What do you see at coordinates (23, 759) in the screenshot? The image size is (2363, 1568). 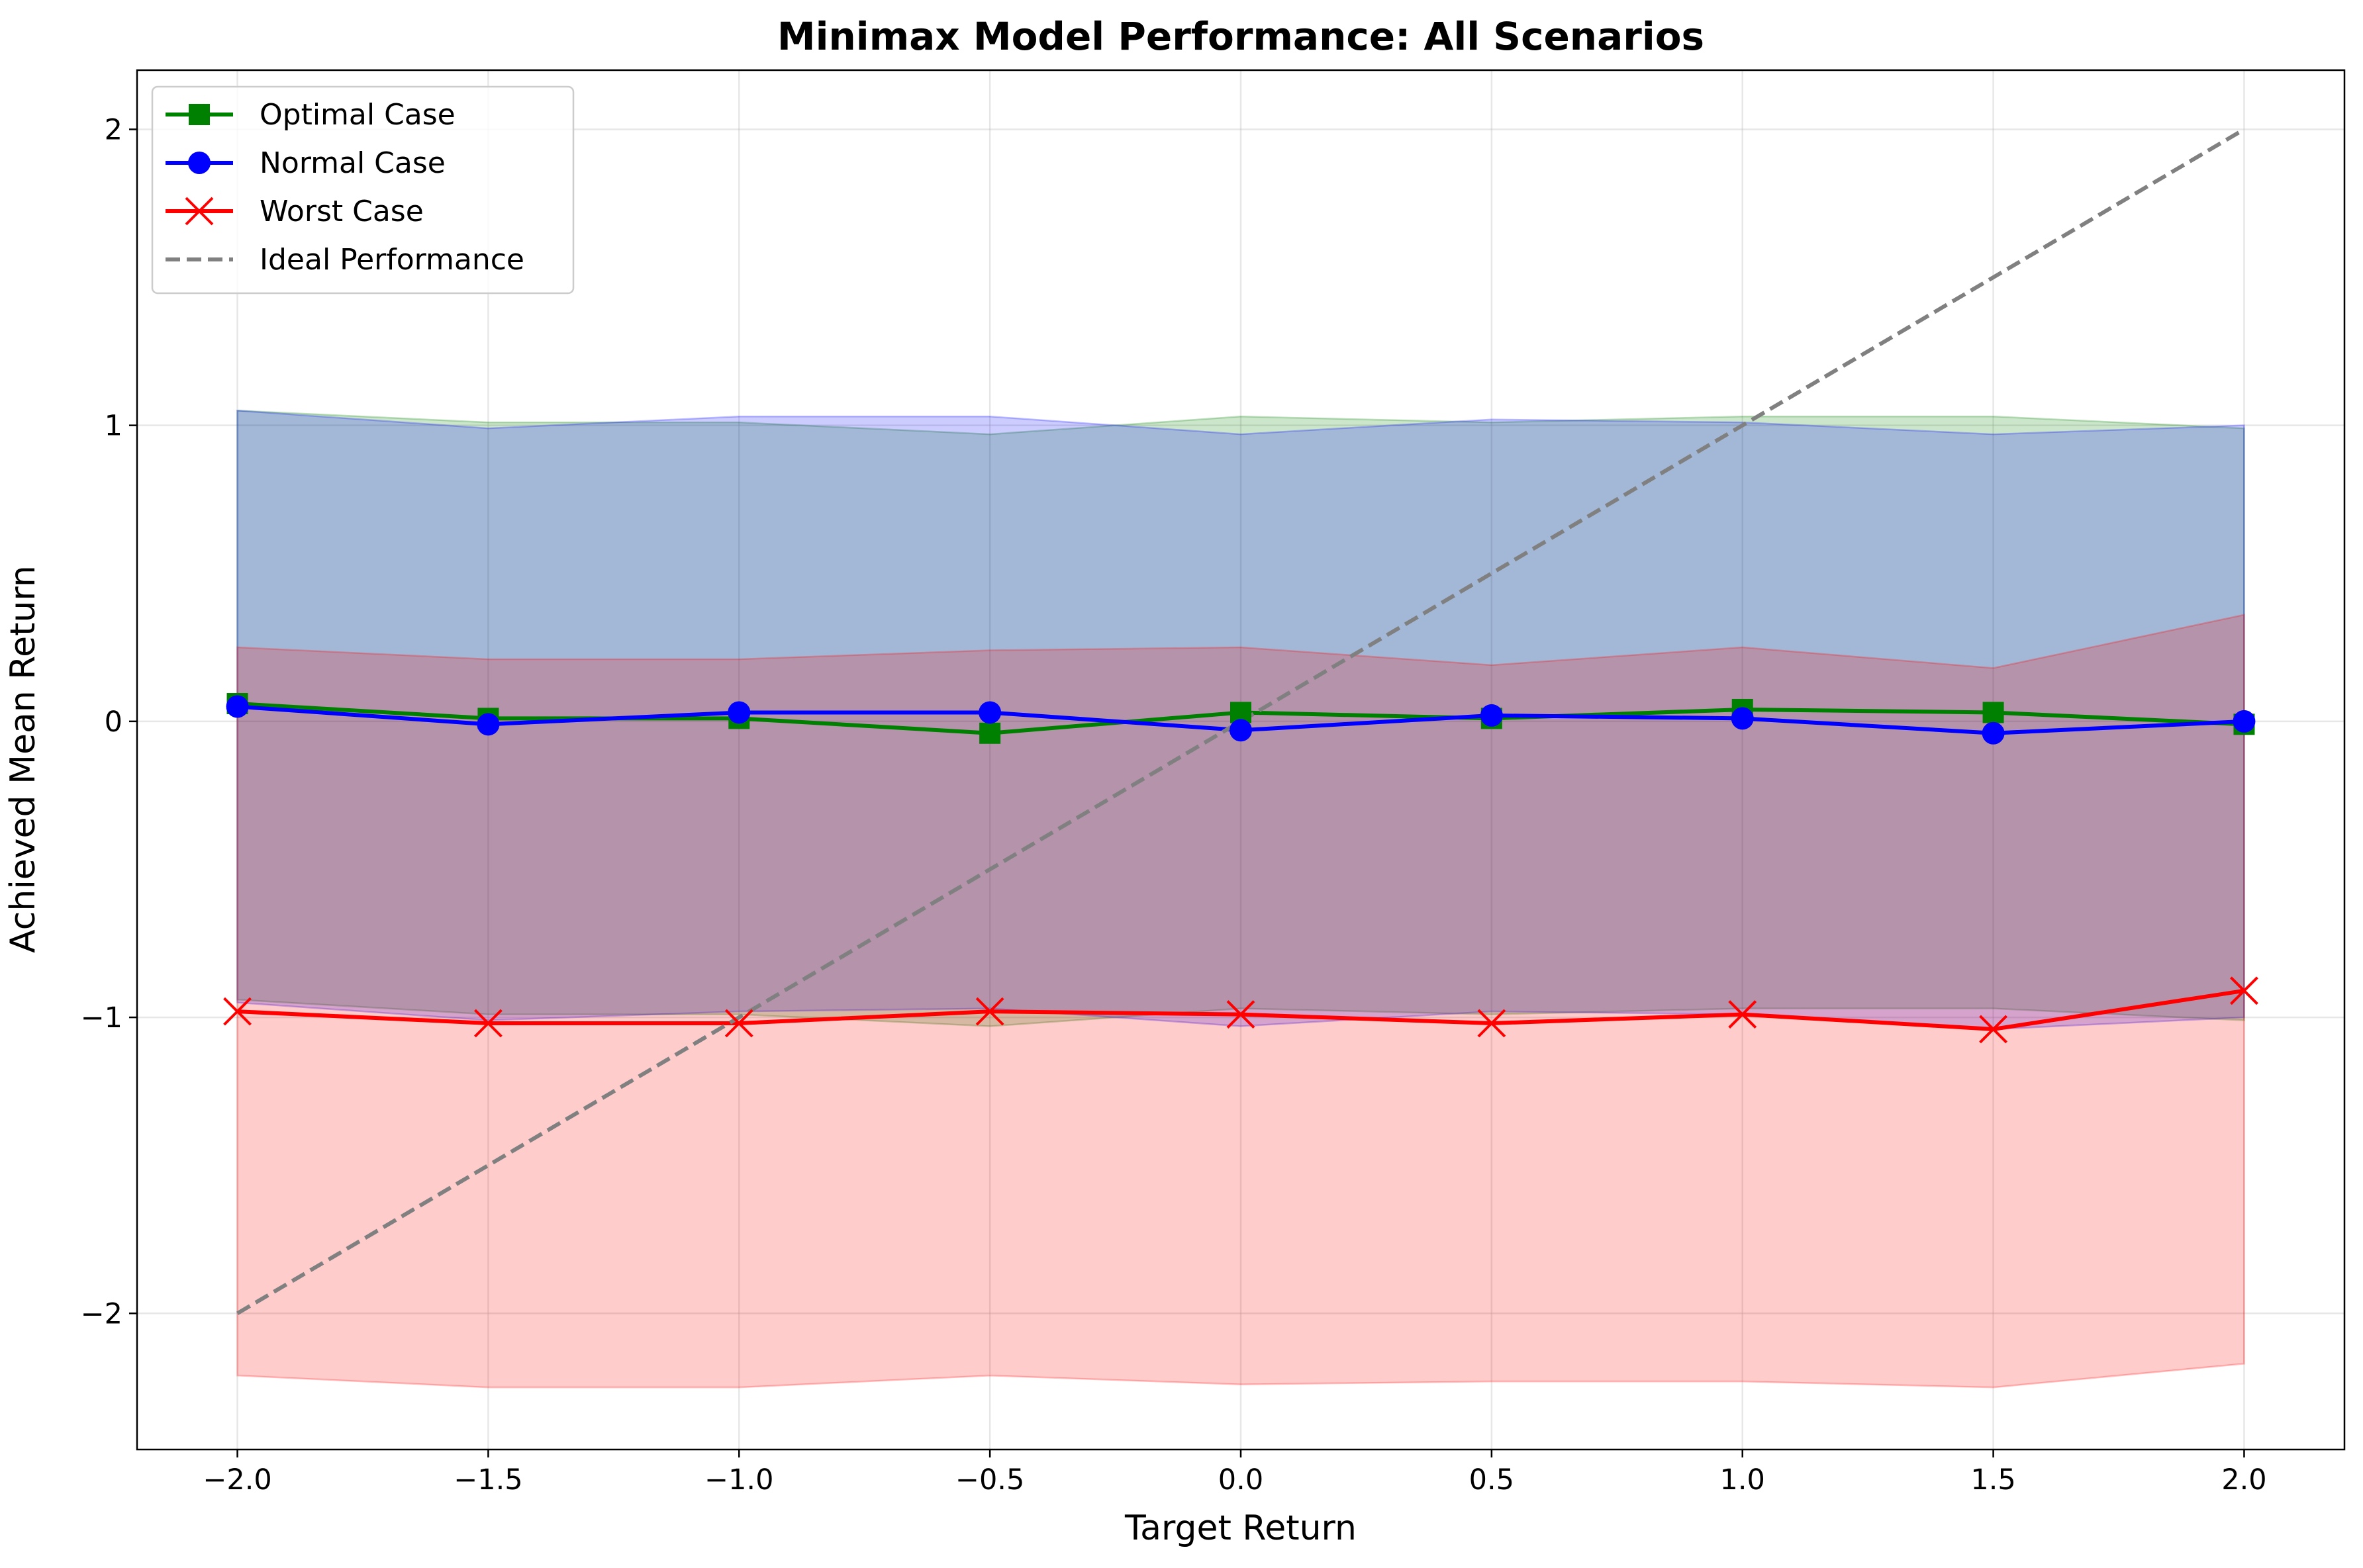 I see `y-axis-label: Achieved Mean Return` at bounding box center [23, 759].